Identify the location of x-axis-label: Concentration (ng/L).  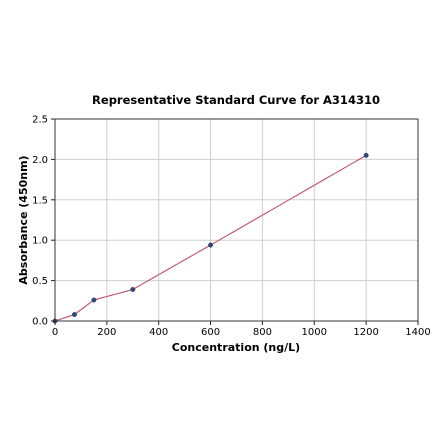
(236, 347).